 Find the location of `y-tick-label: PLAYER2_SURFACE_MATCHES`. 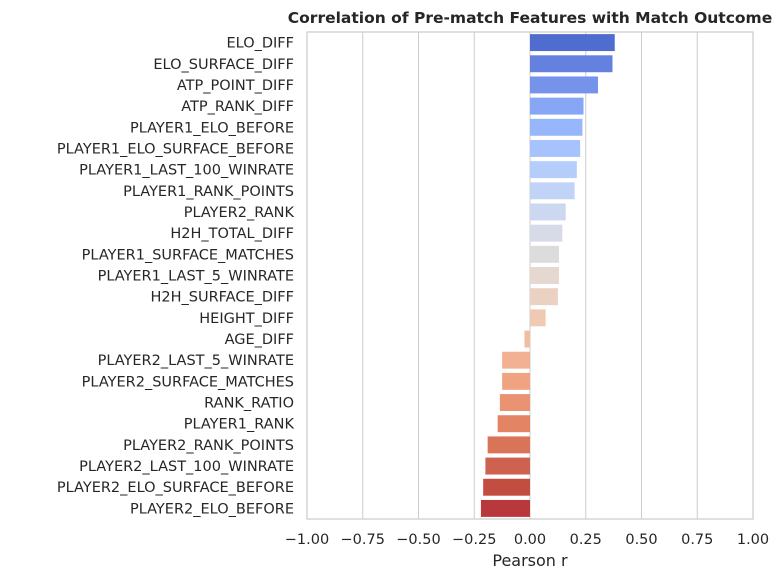

y-tick-label: PLAYER2_SURFACE_MATCHES is located at coordinates (188, 382).